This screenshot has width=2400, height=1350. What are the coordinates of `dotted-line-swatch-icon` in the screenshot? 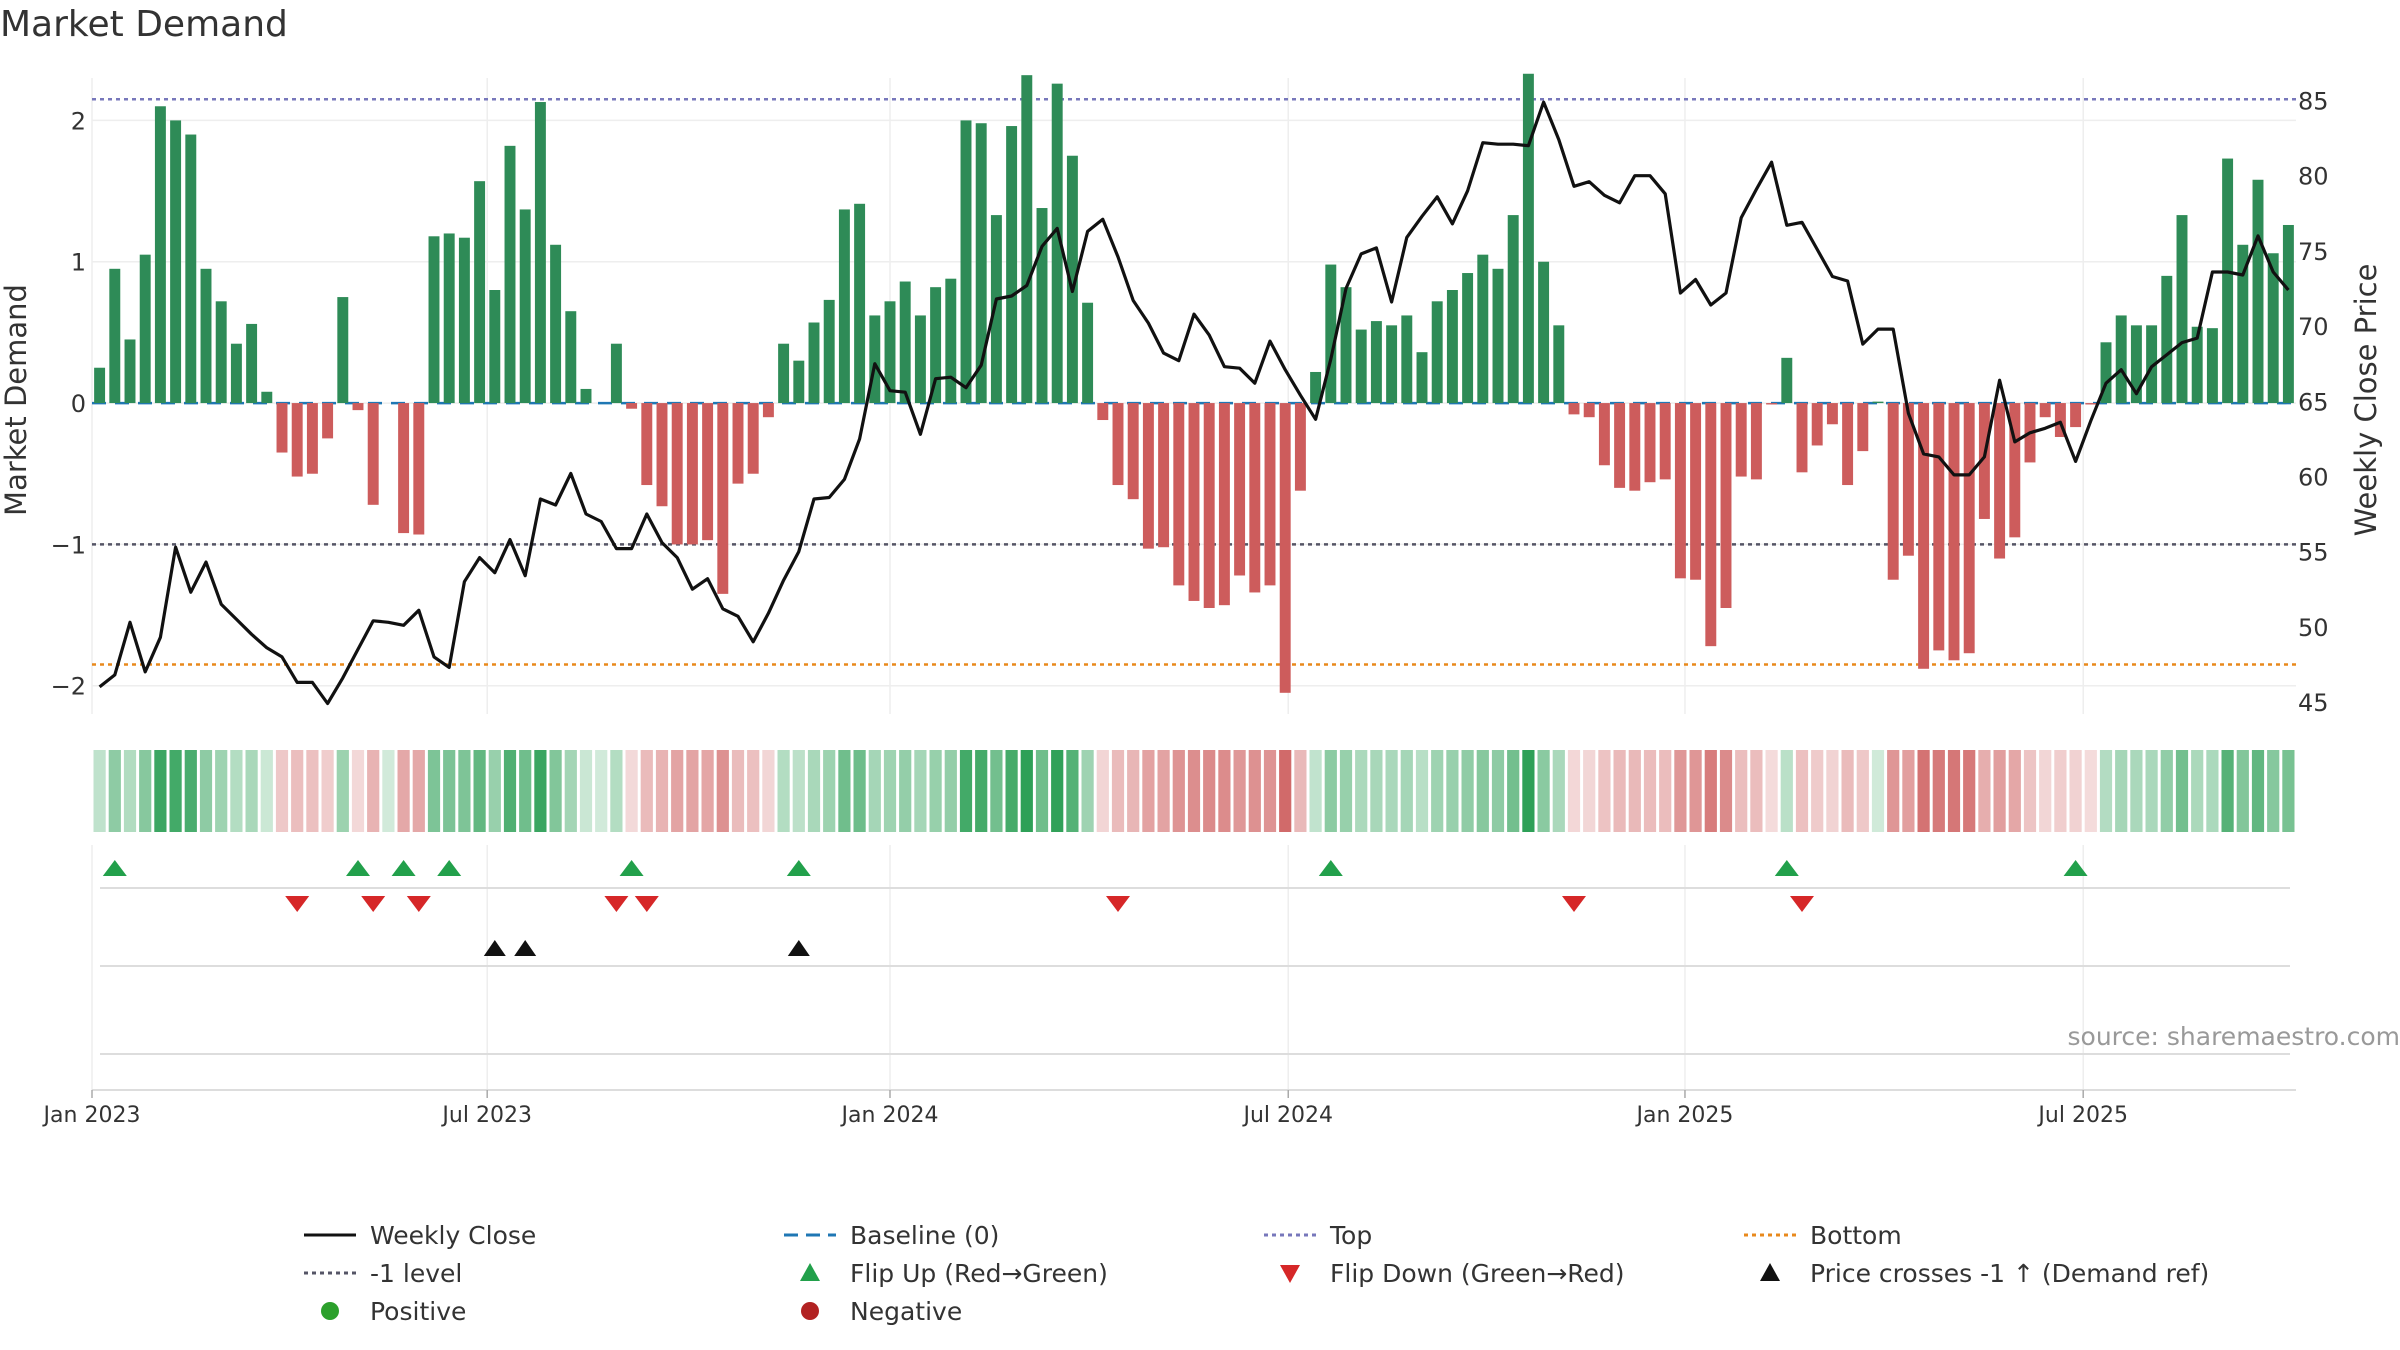 It's located at (1290, 1235).